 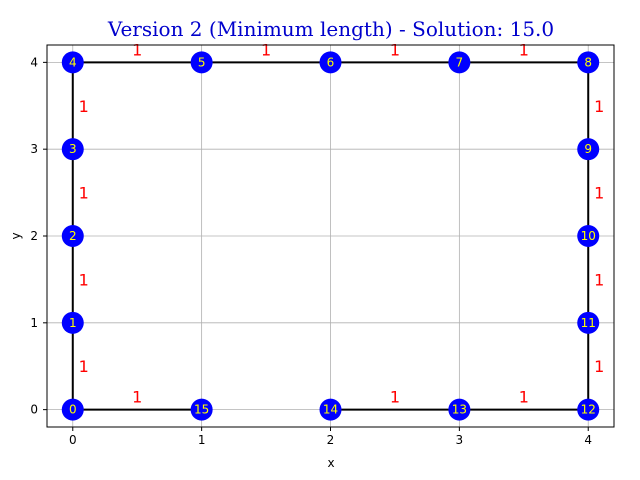 I want to click on y-tick-label: 2, so click(x=34, y=236).